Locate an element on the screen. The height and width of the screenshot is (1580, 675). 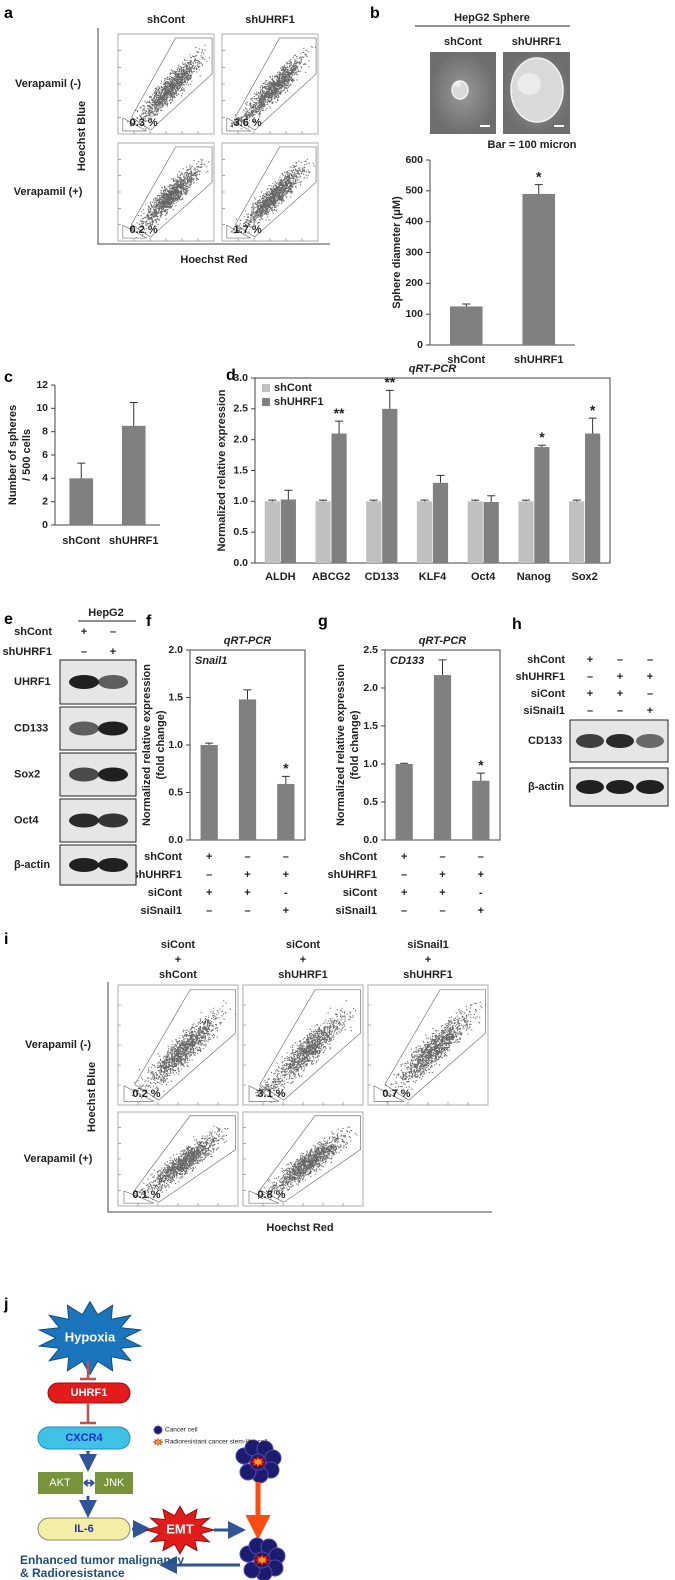
gate-percentage: 1.7 % is located at coordinates (248, 230).